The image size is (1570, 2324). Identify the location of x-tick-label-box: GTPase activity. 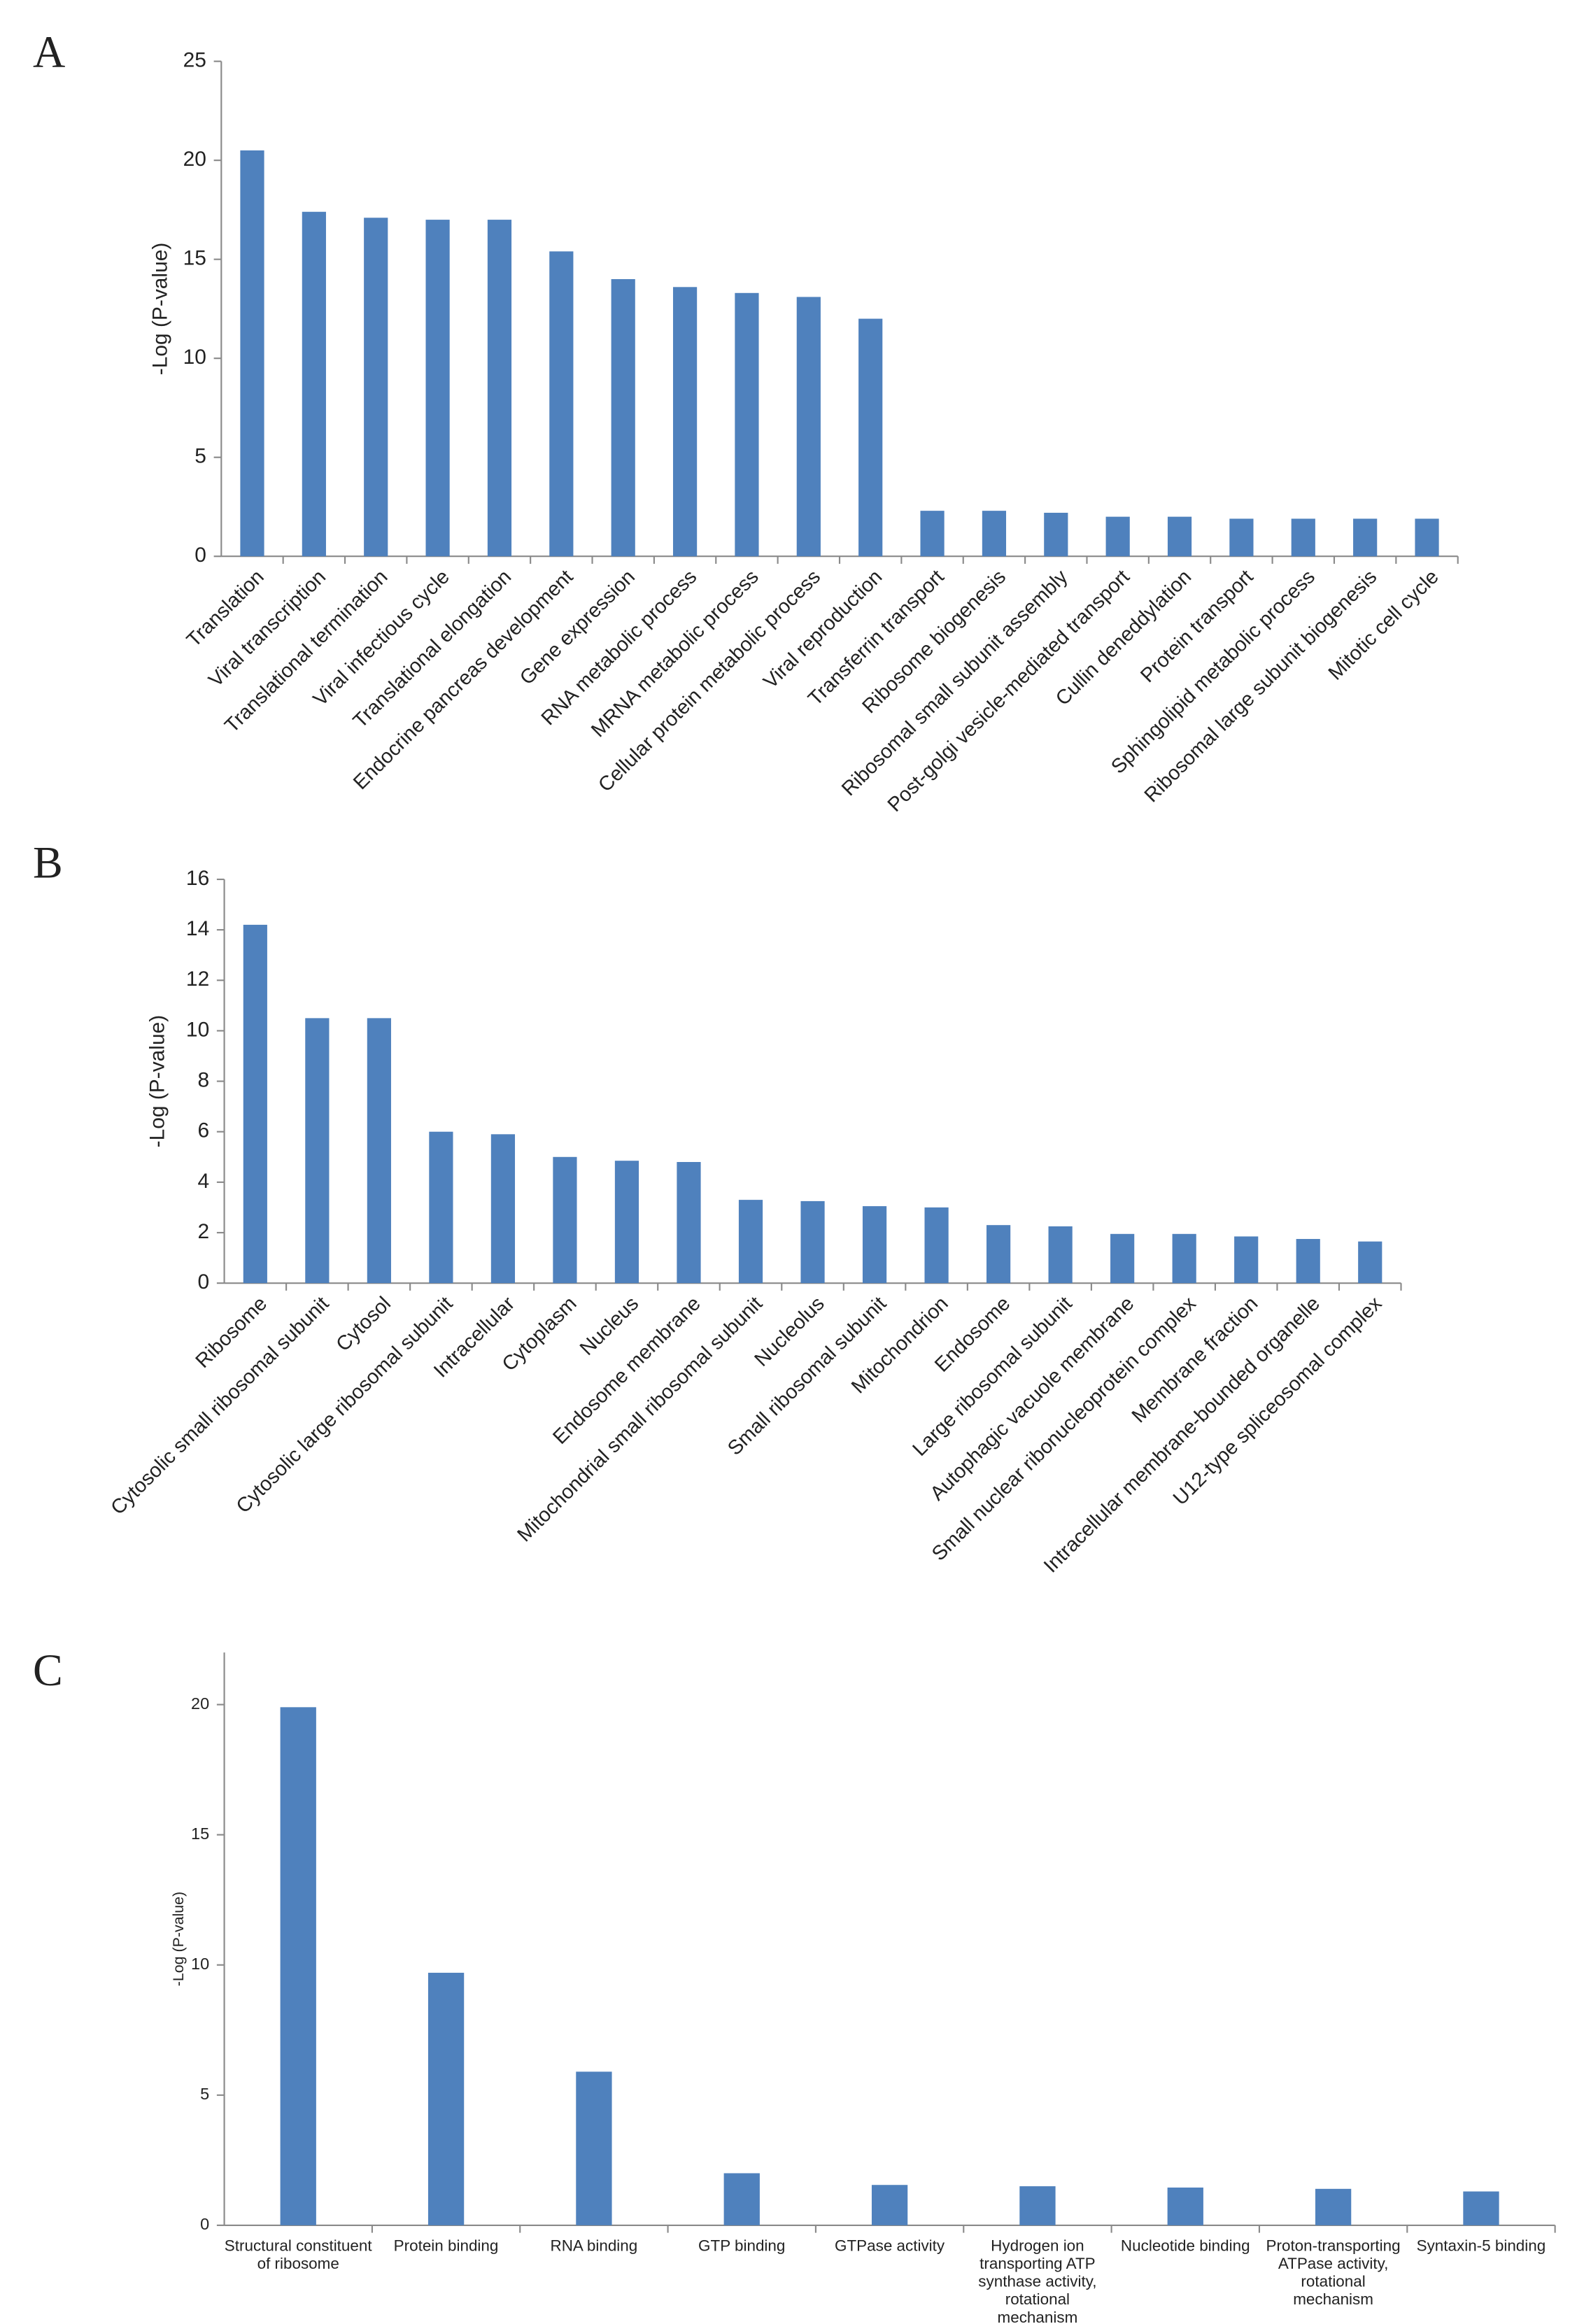
(889, 2246).